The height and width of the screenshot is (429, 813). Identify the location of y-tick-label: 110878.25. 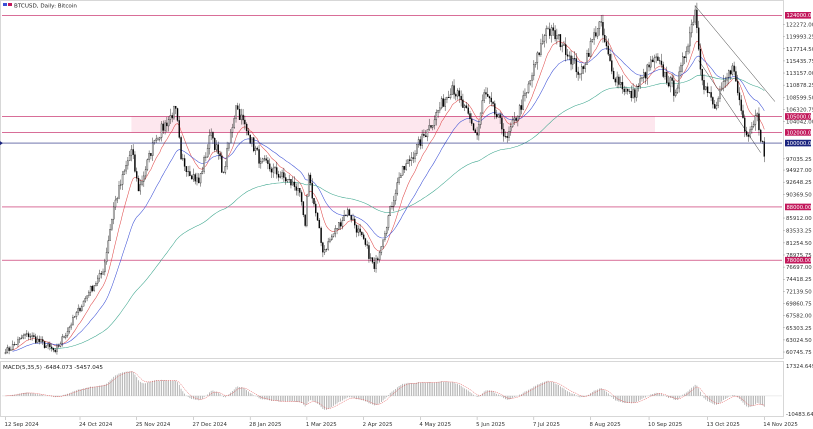
(799, 86).